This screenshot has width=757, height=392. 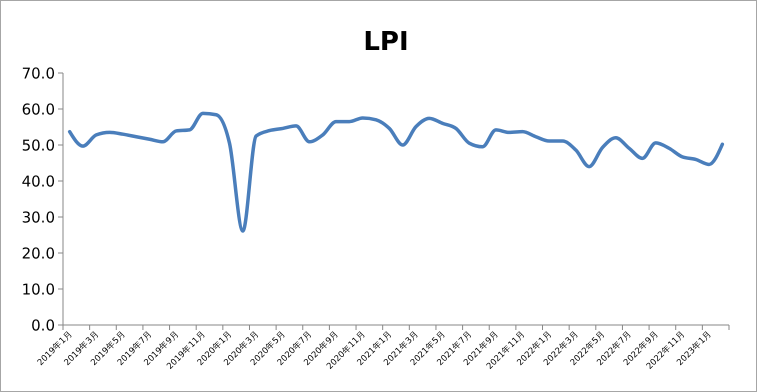 What do you see at coordinates (386, 42) in the screenshot?
I see `chart-title: LPI` at bounding box center [386, 42].